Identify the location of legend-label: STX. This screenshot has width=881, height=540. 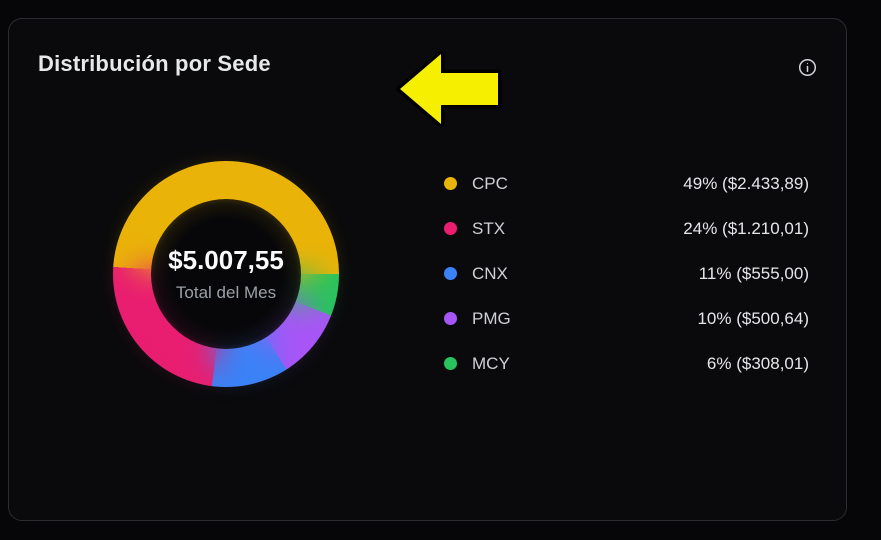
(489, 228).